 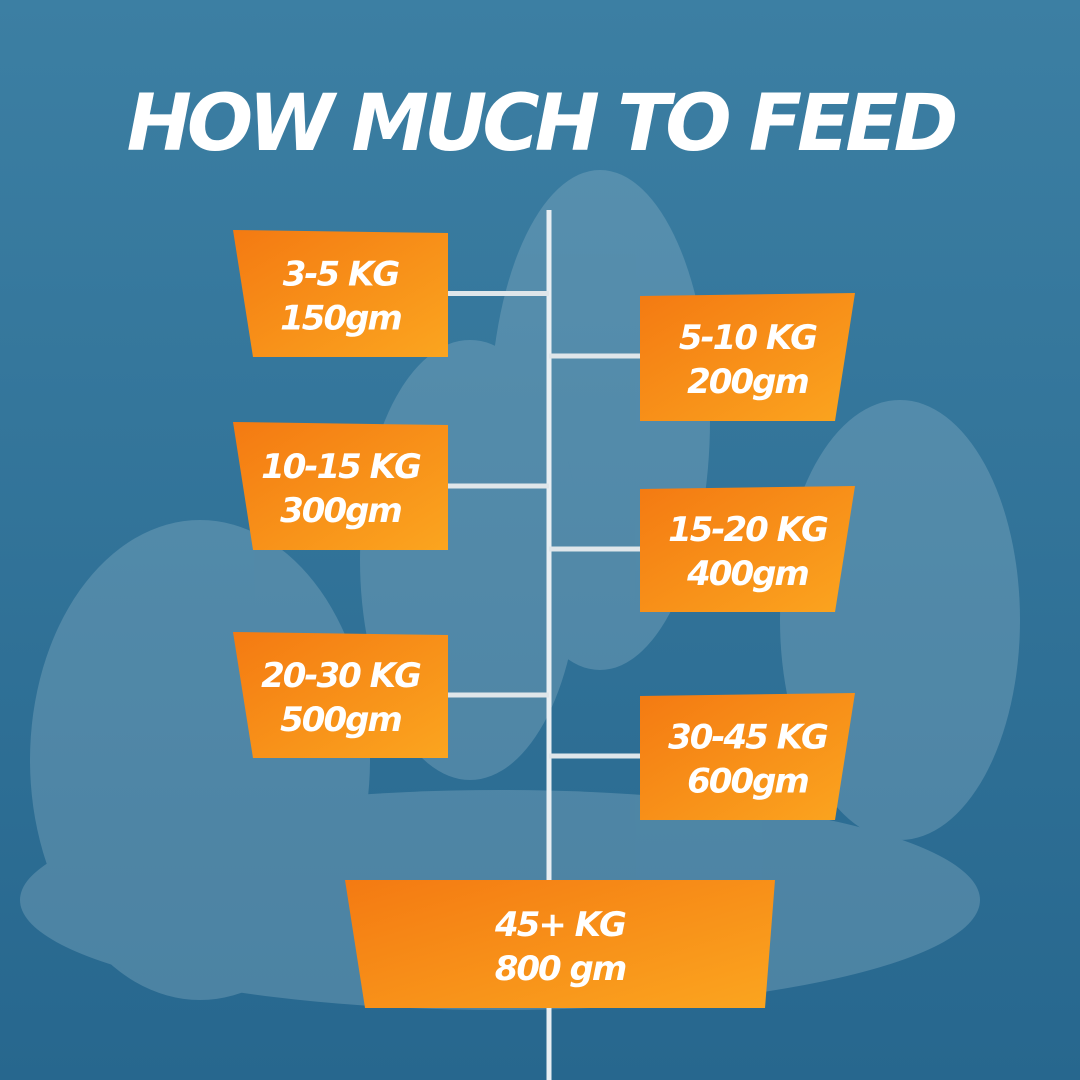 I want to click on weight-range: 45+ KG, so click(x=560, y=925).